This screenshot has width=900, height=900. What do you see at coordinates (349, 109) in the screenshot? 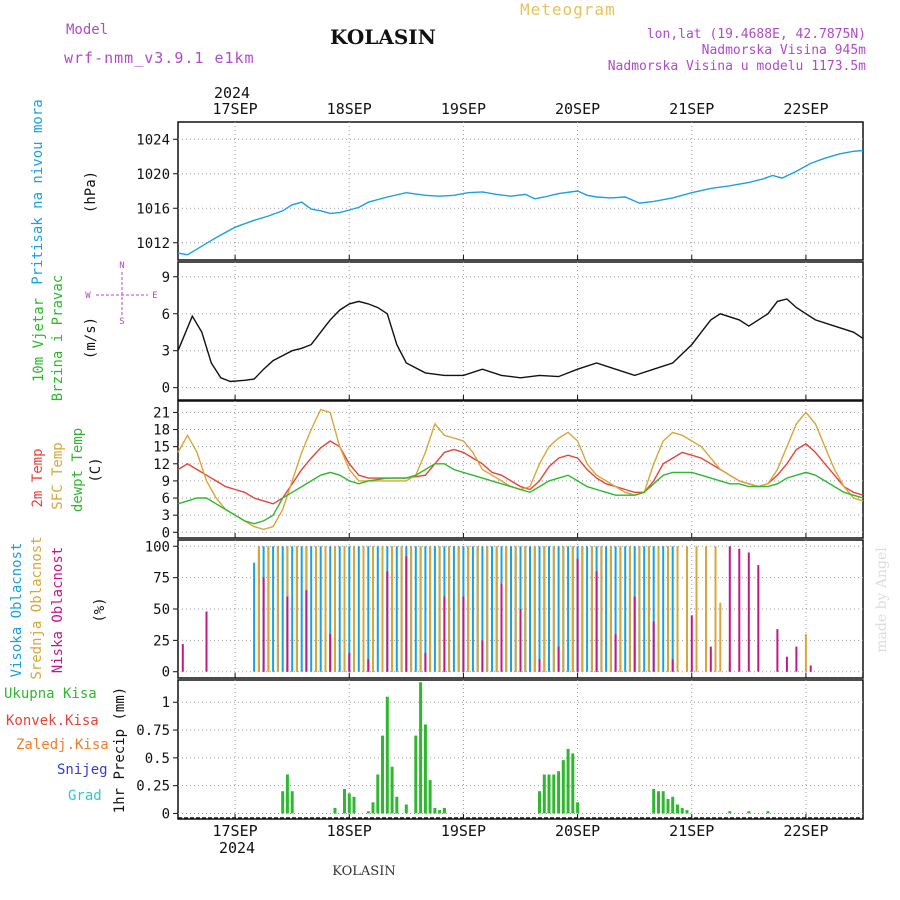
I see `top-day-label: 18SEP` at bounding box center [349, 109].